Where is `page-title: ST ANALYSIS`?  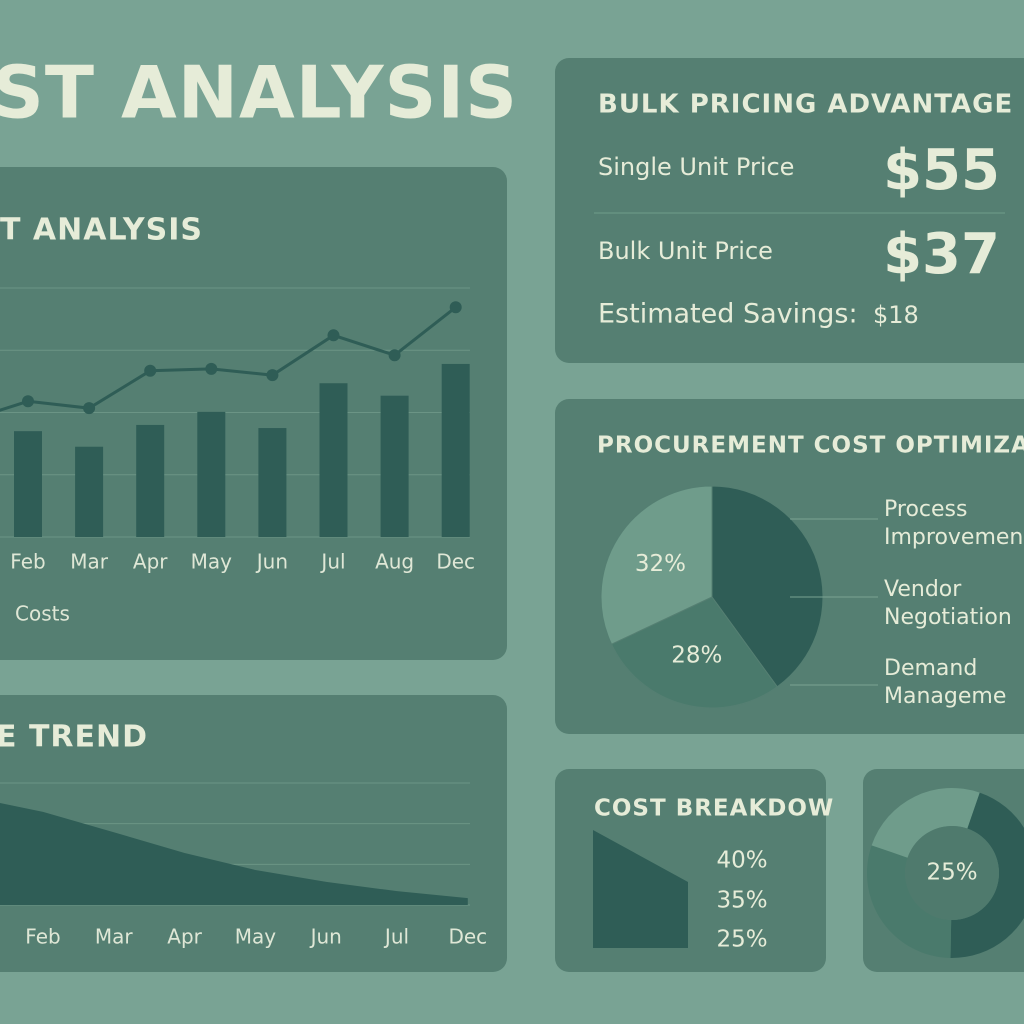 page-title: ST ANALYSIS is located at coordinates (259, 93).